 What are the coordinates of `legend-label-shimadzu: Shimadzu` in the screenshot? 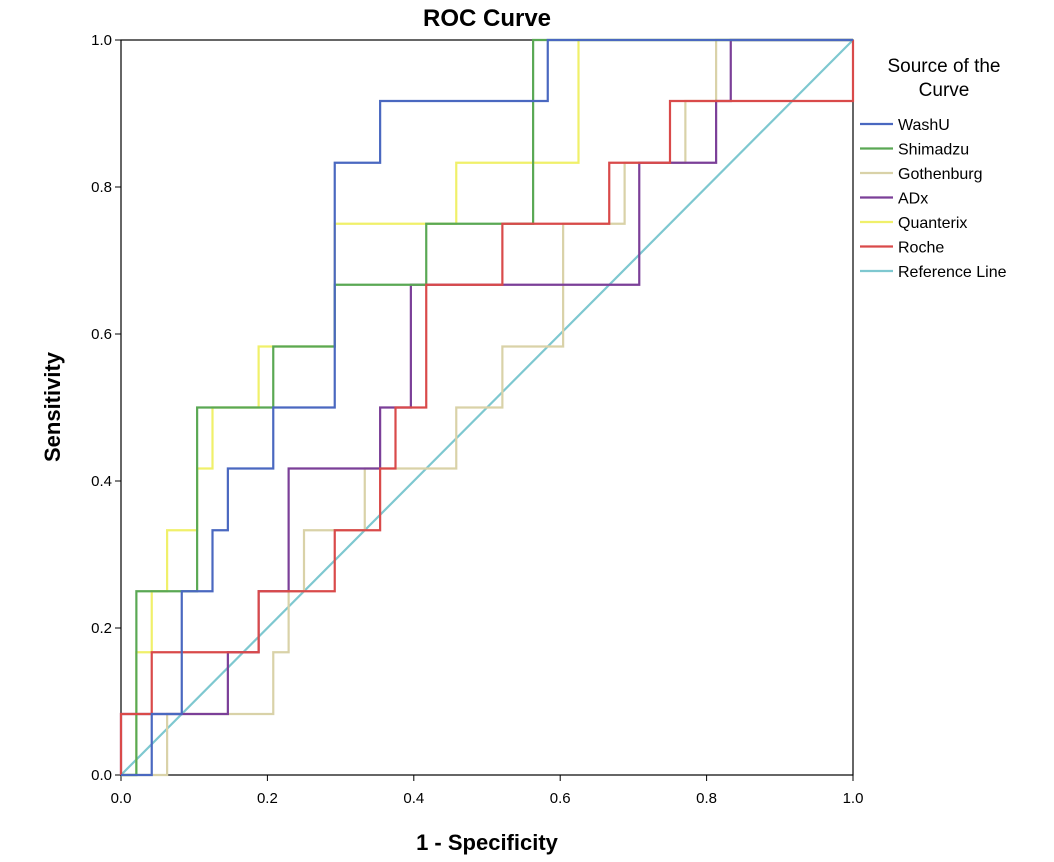 It's located at (933, 150).